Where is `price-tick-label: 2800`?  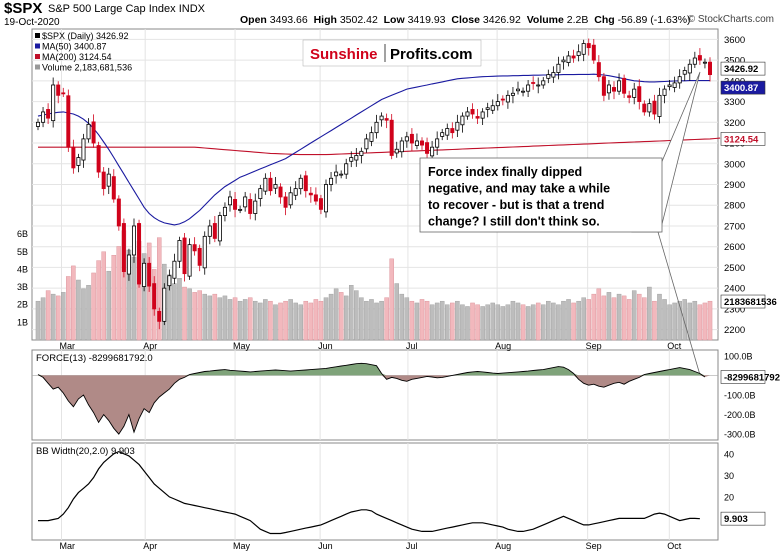 price-tick-label: 2800 is located at coordinates (734, 206).